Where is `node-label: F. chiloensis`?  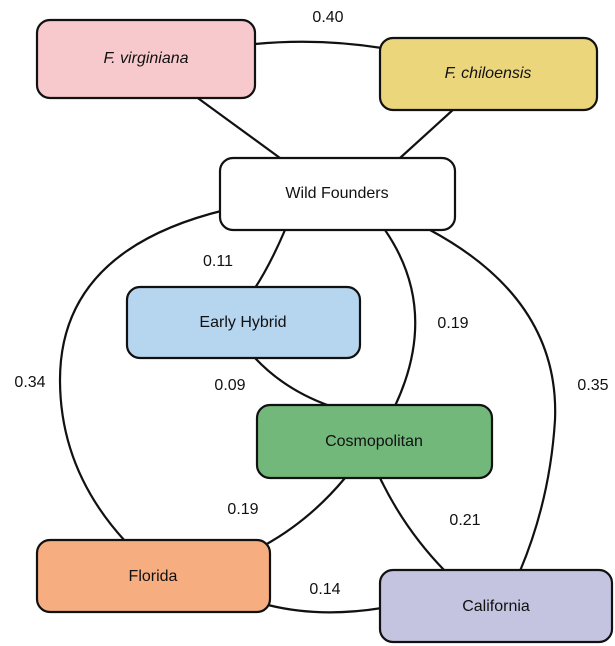 node-label: F. chiloensis is located at coordinates (488, 73).